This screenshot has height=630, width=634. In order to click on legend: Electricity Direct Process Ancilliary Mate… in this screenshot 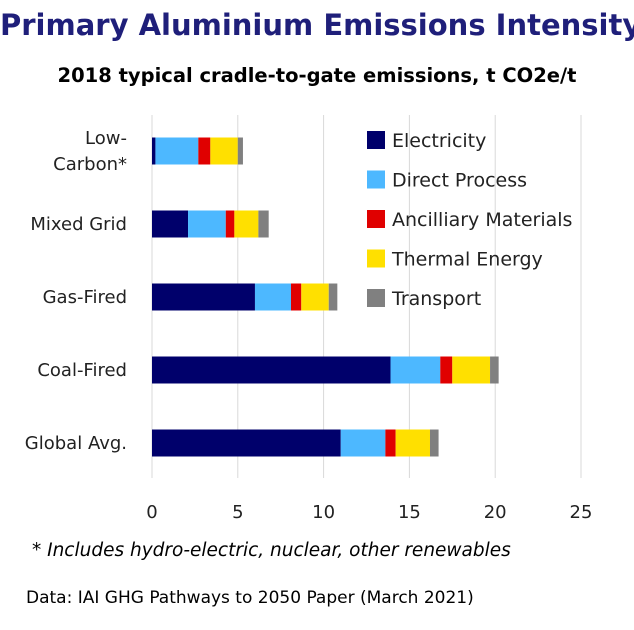, I will do `click(469, 220)`.